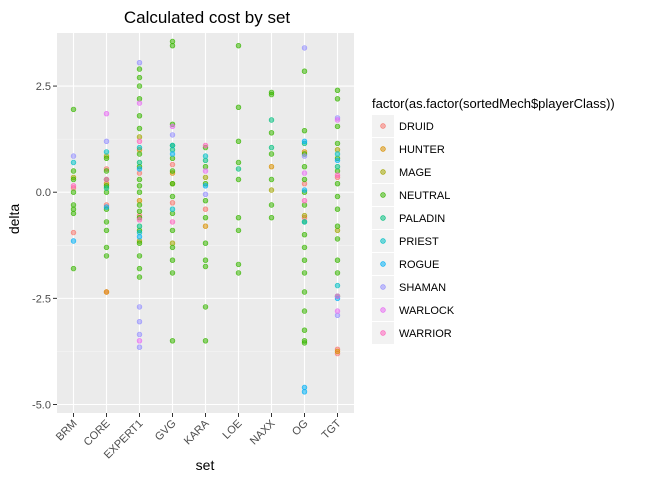 The height and width of the screenshot is (480, 672). What do you see at coordinates (415, 173) in the screenshot?
I see `legend-label-mage: MAGE` at bounding box center [415, 173].